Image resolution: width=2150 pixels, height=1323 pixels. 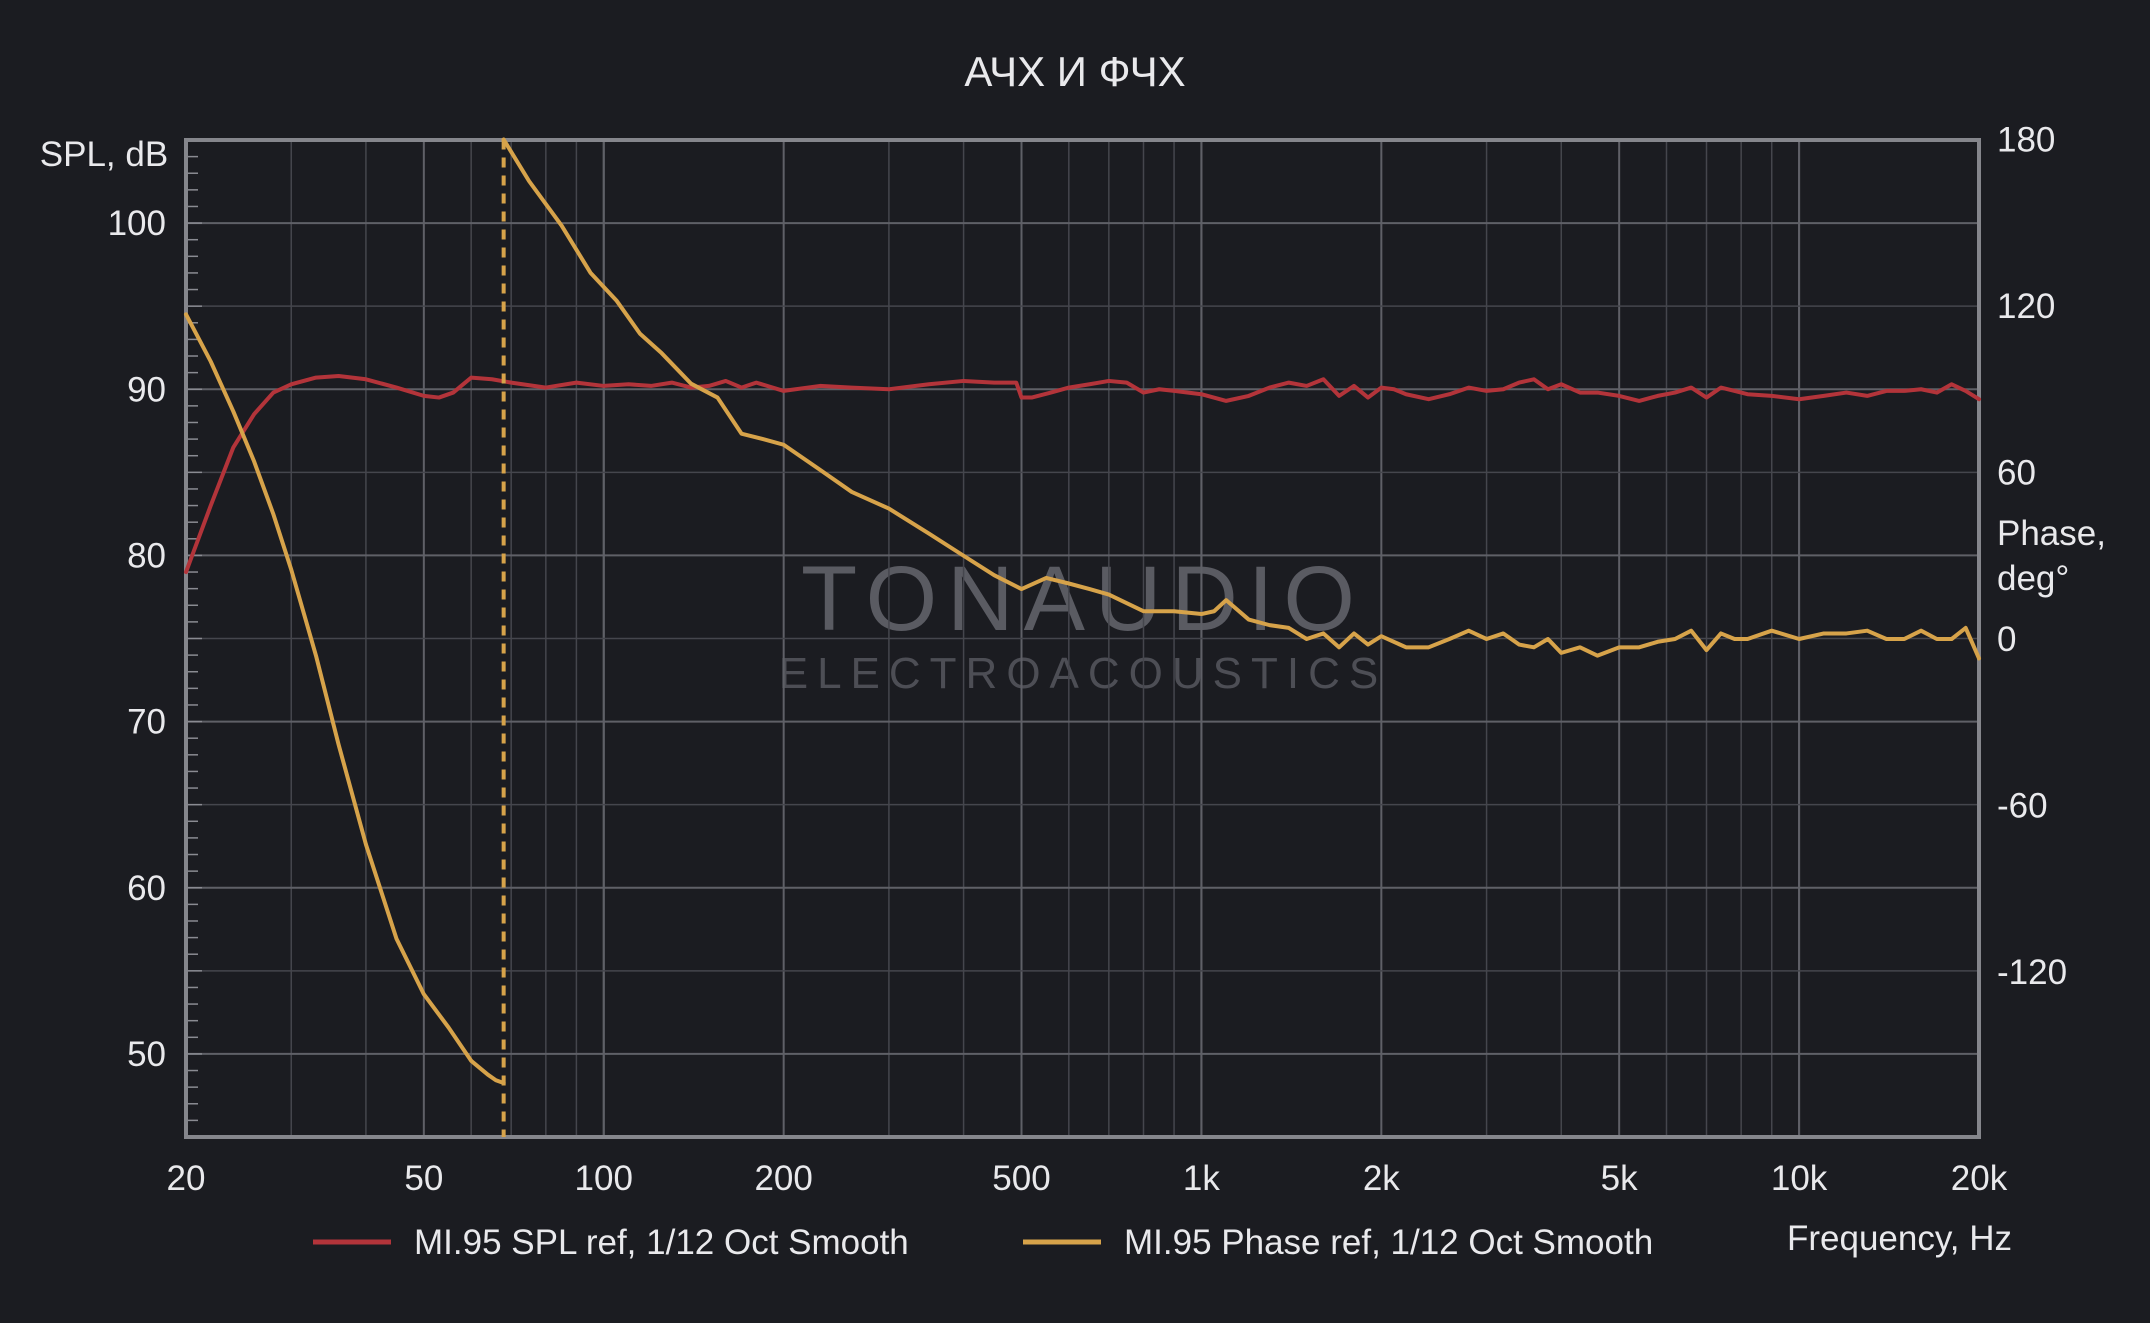 I want to click on x-tick-label: 2k, so click(x=1381, y=1178).